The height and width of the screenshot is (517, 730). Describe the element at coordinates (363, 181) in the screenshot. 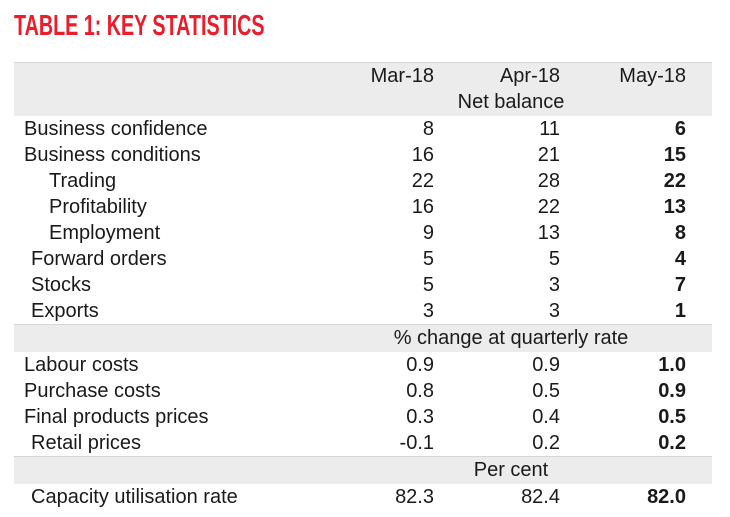

I see `table-row: Trading 22 28 22` at that location.